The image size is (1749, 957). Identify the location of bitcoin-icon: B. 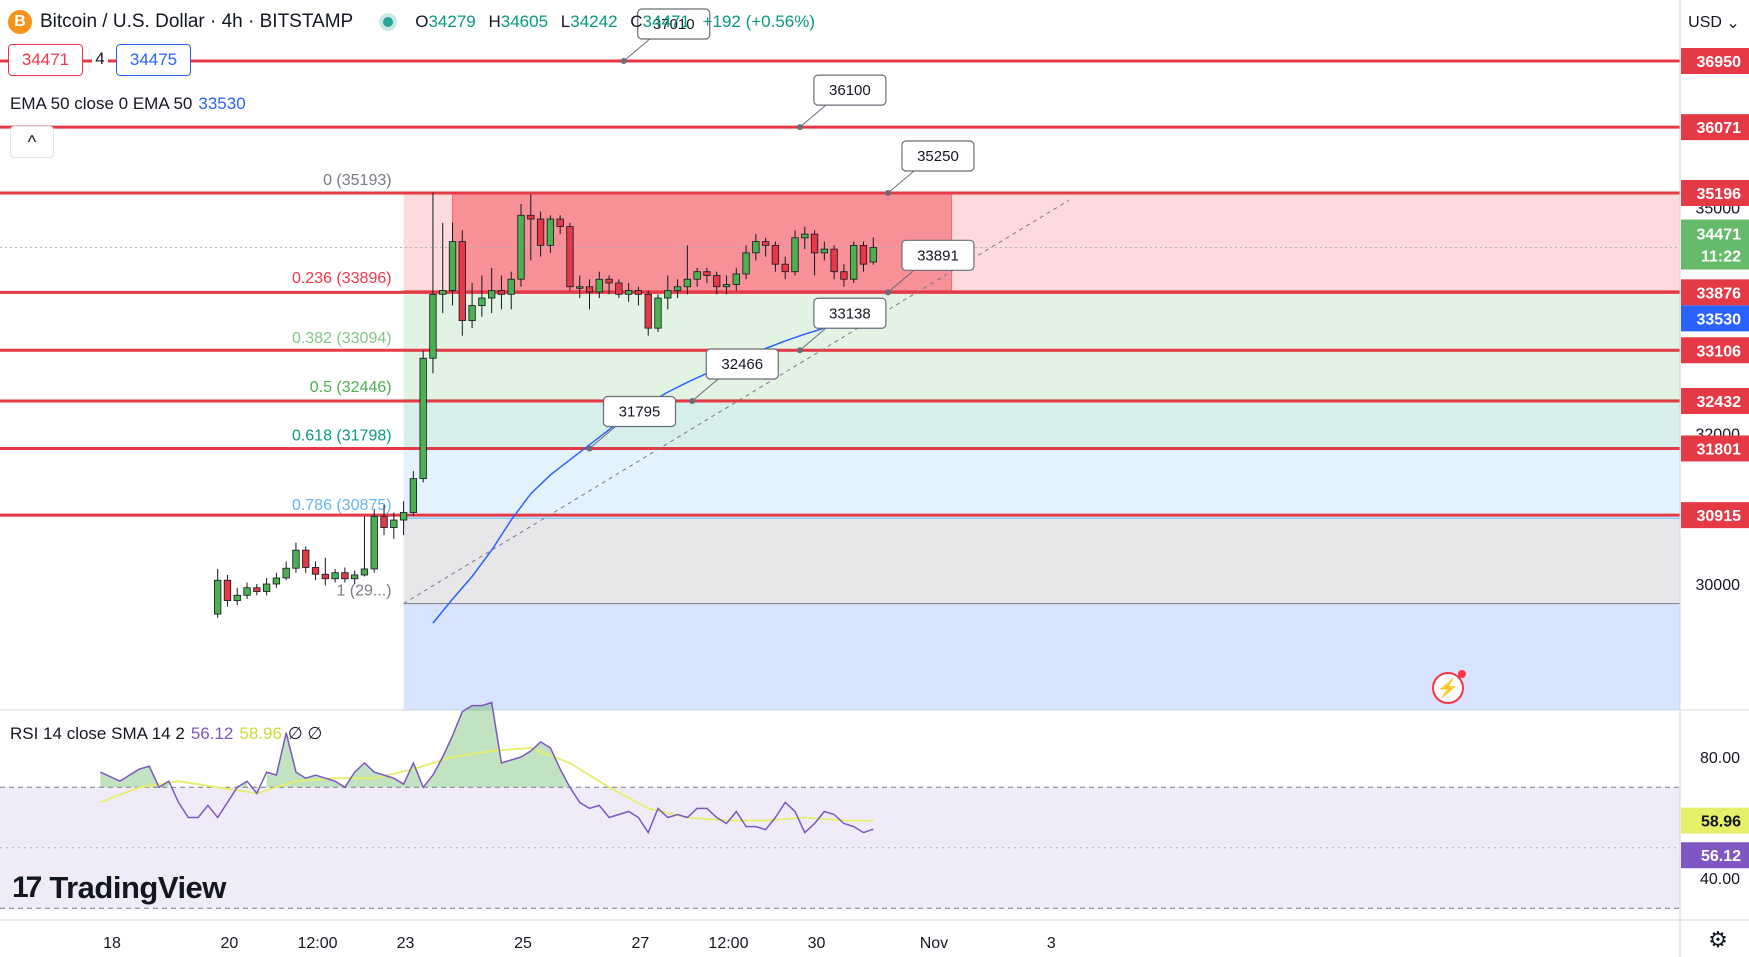
(20, 22).